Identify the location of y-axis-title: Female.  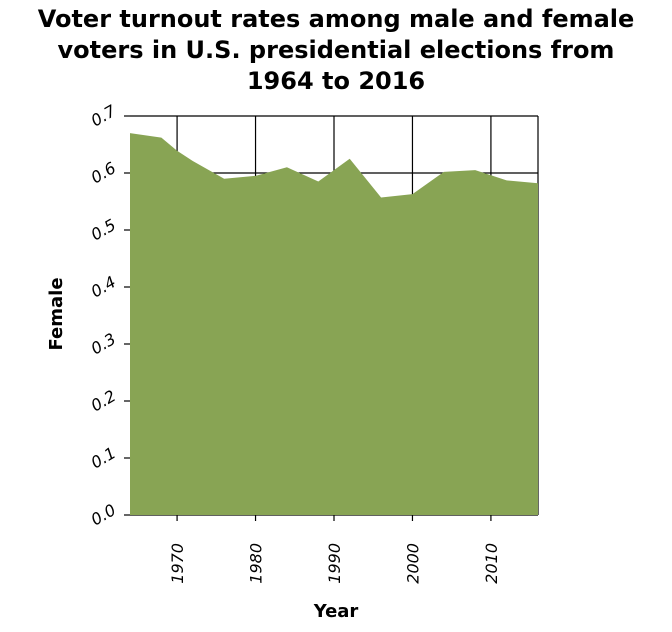
(56, 313).